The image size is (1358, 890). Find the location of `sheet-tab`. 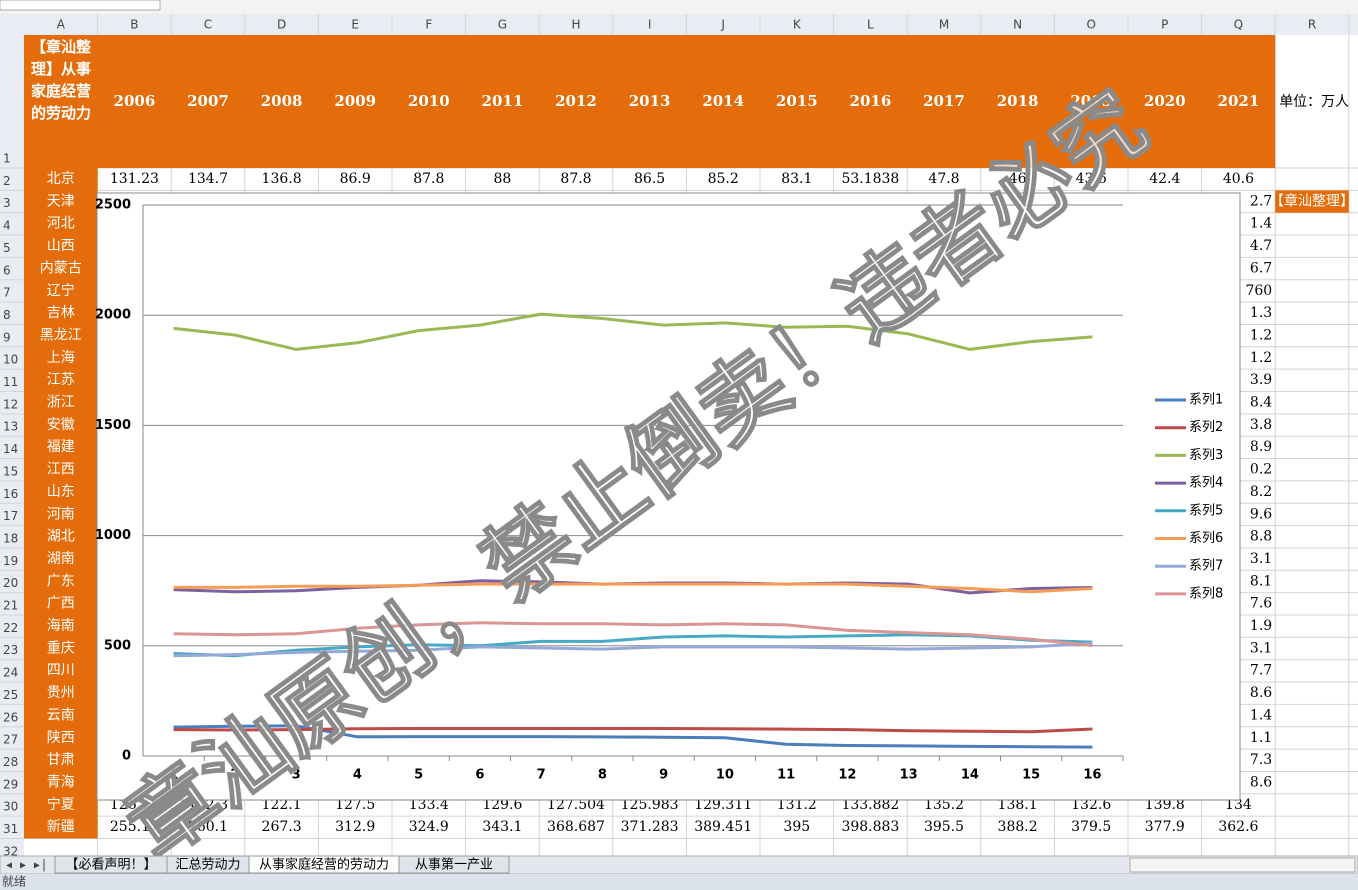

sheet-tab is located at coordinates (454, 864).